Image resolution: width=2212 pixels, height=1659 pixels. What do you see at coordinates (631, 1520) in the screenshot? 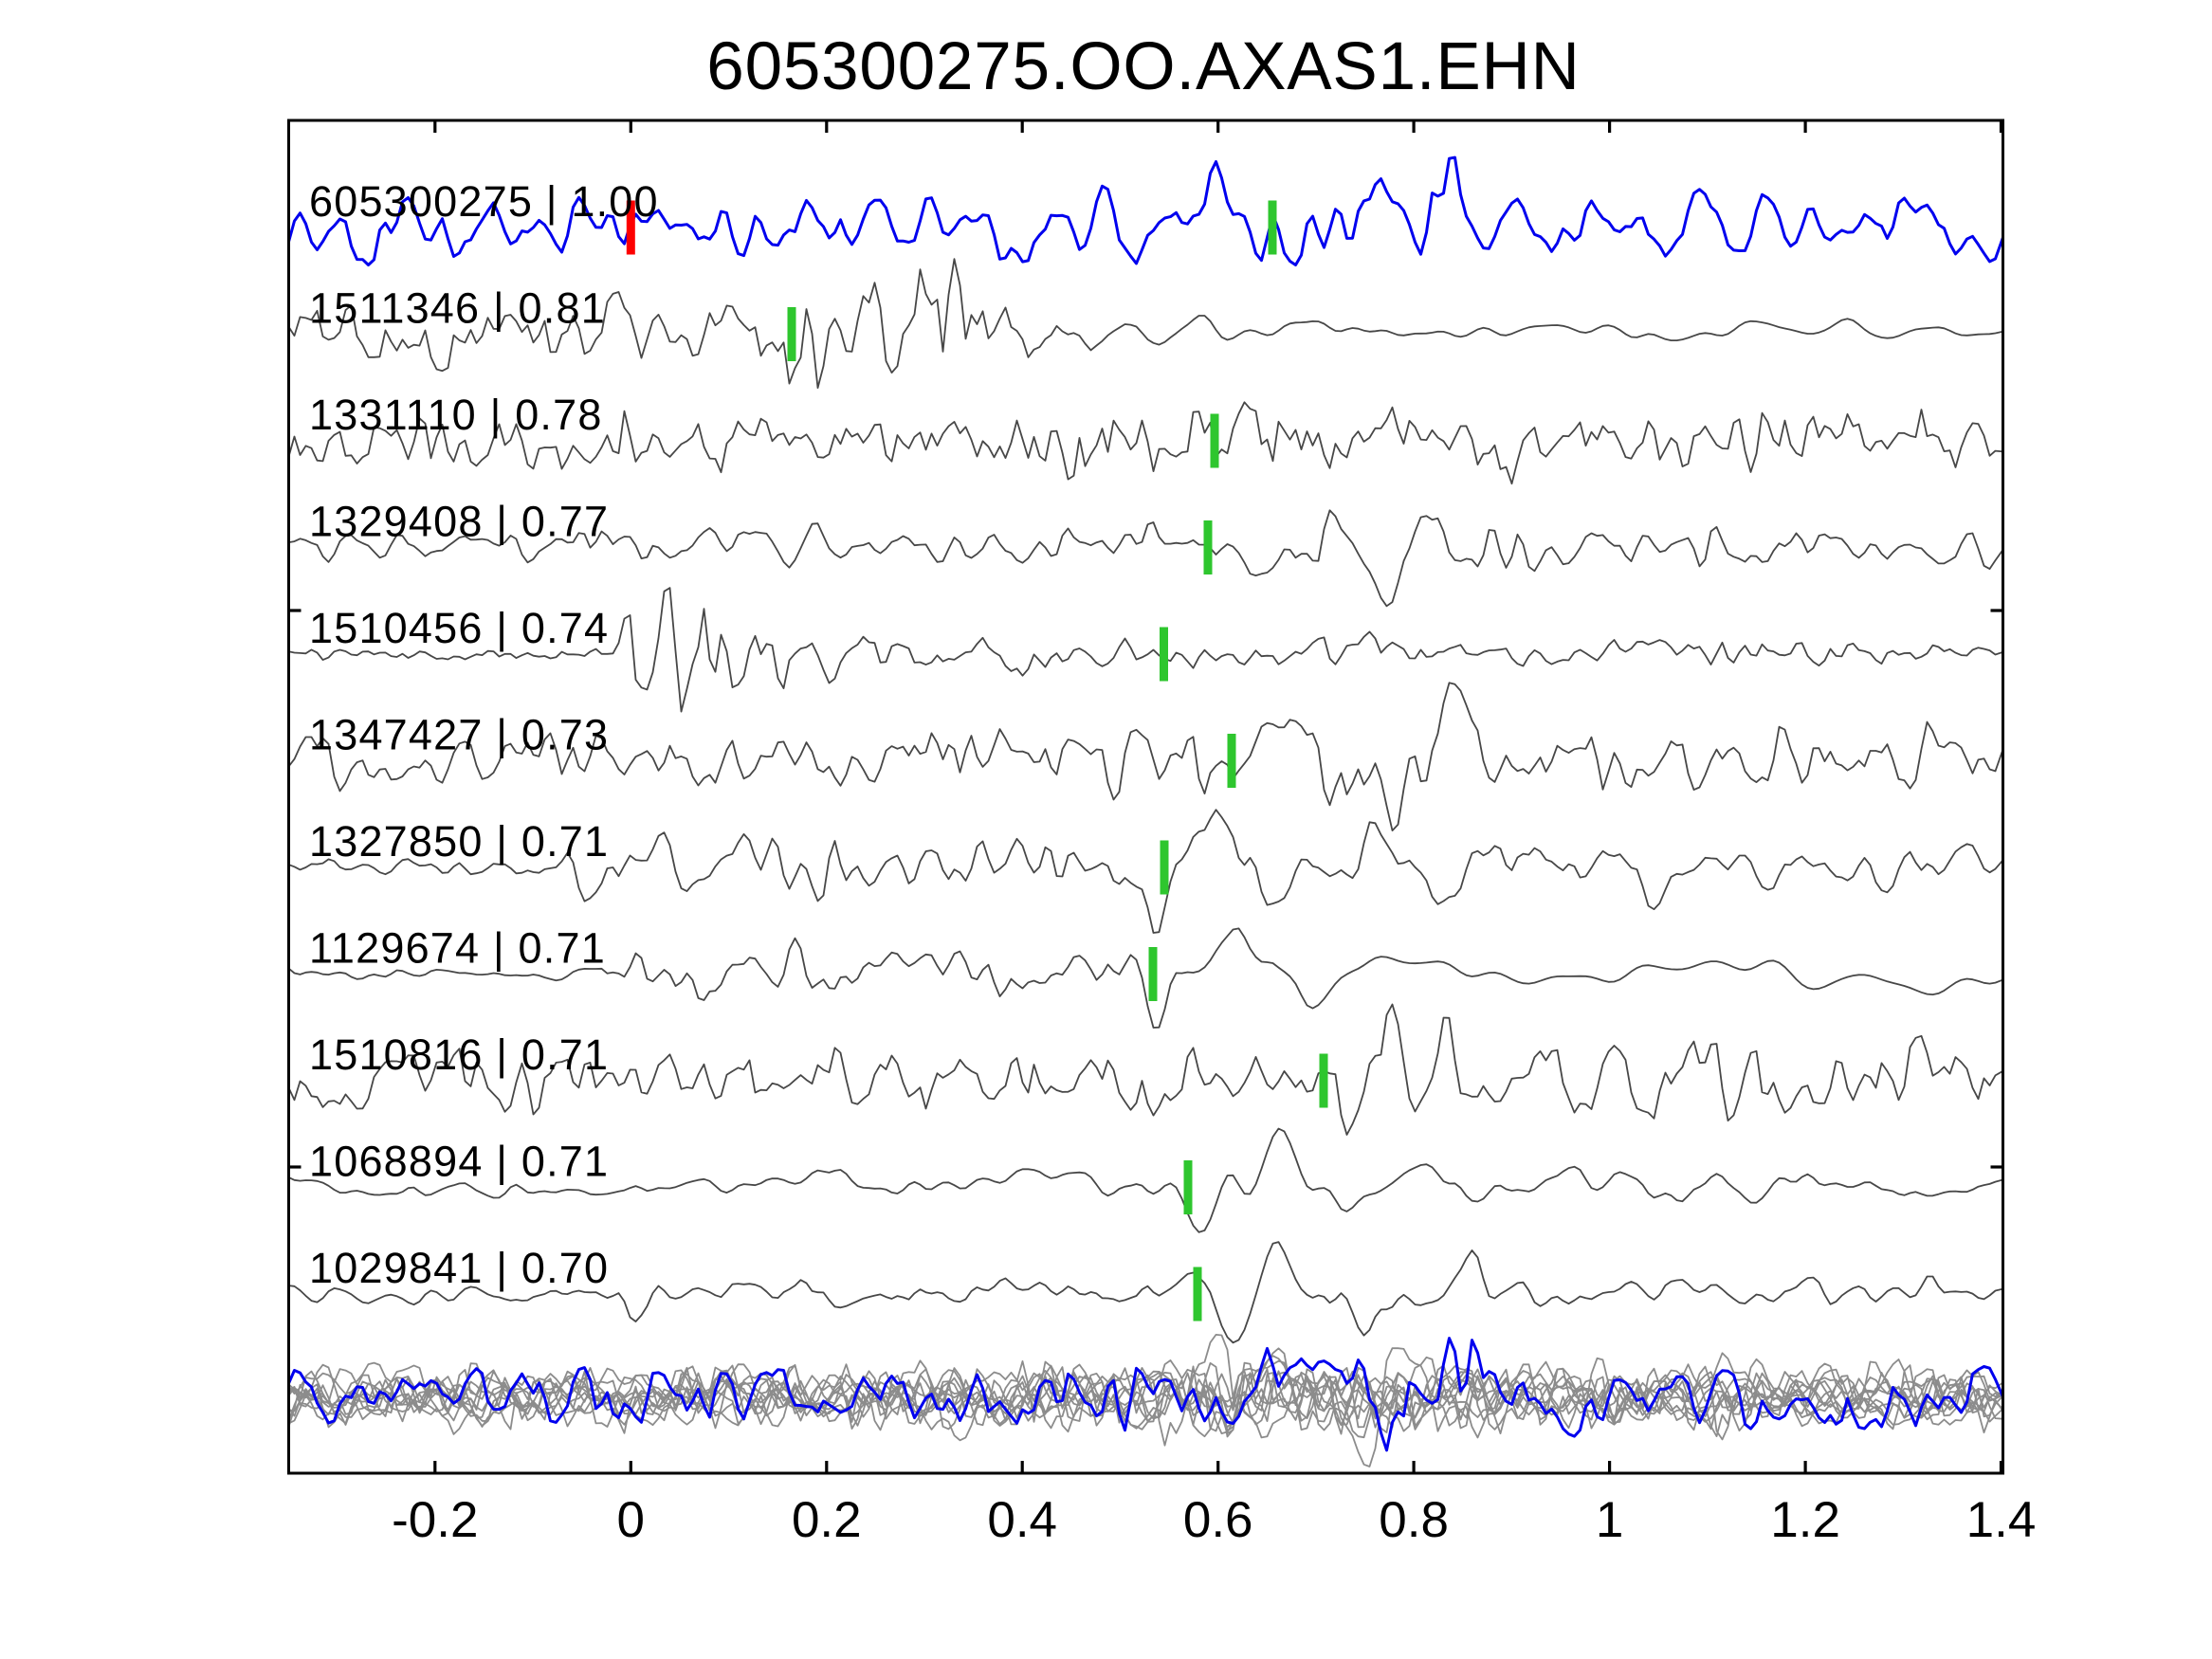
I see `svg-text: 0` at bounding box center [631, 1520].